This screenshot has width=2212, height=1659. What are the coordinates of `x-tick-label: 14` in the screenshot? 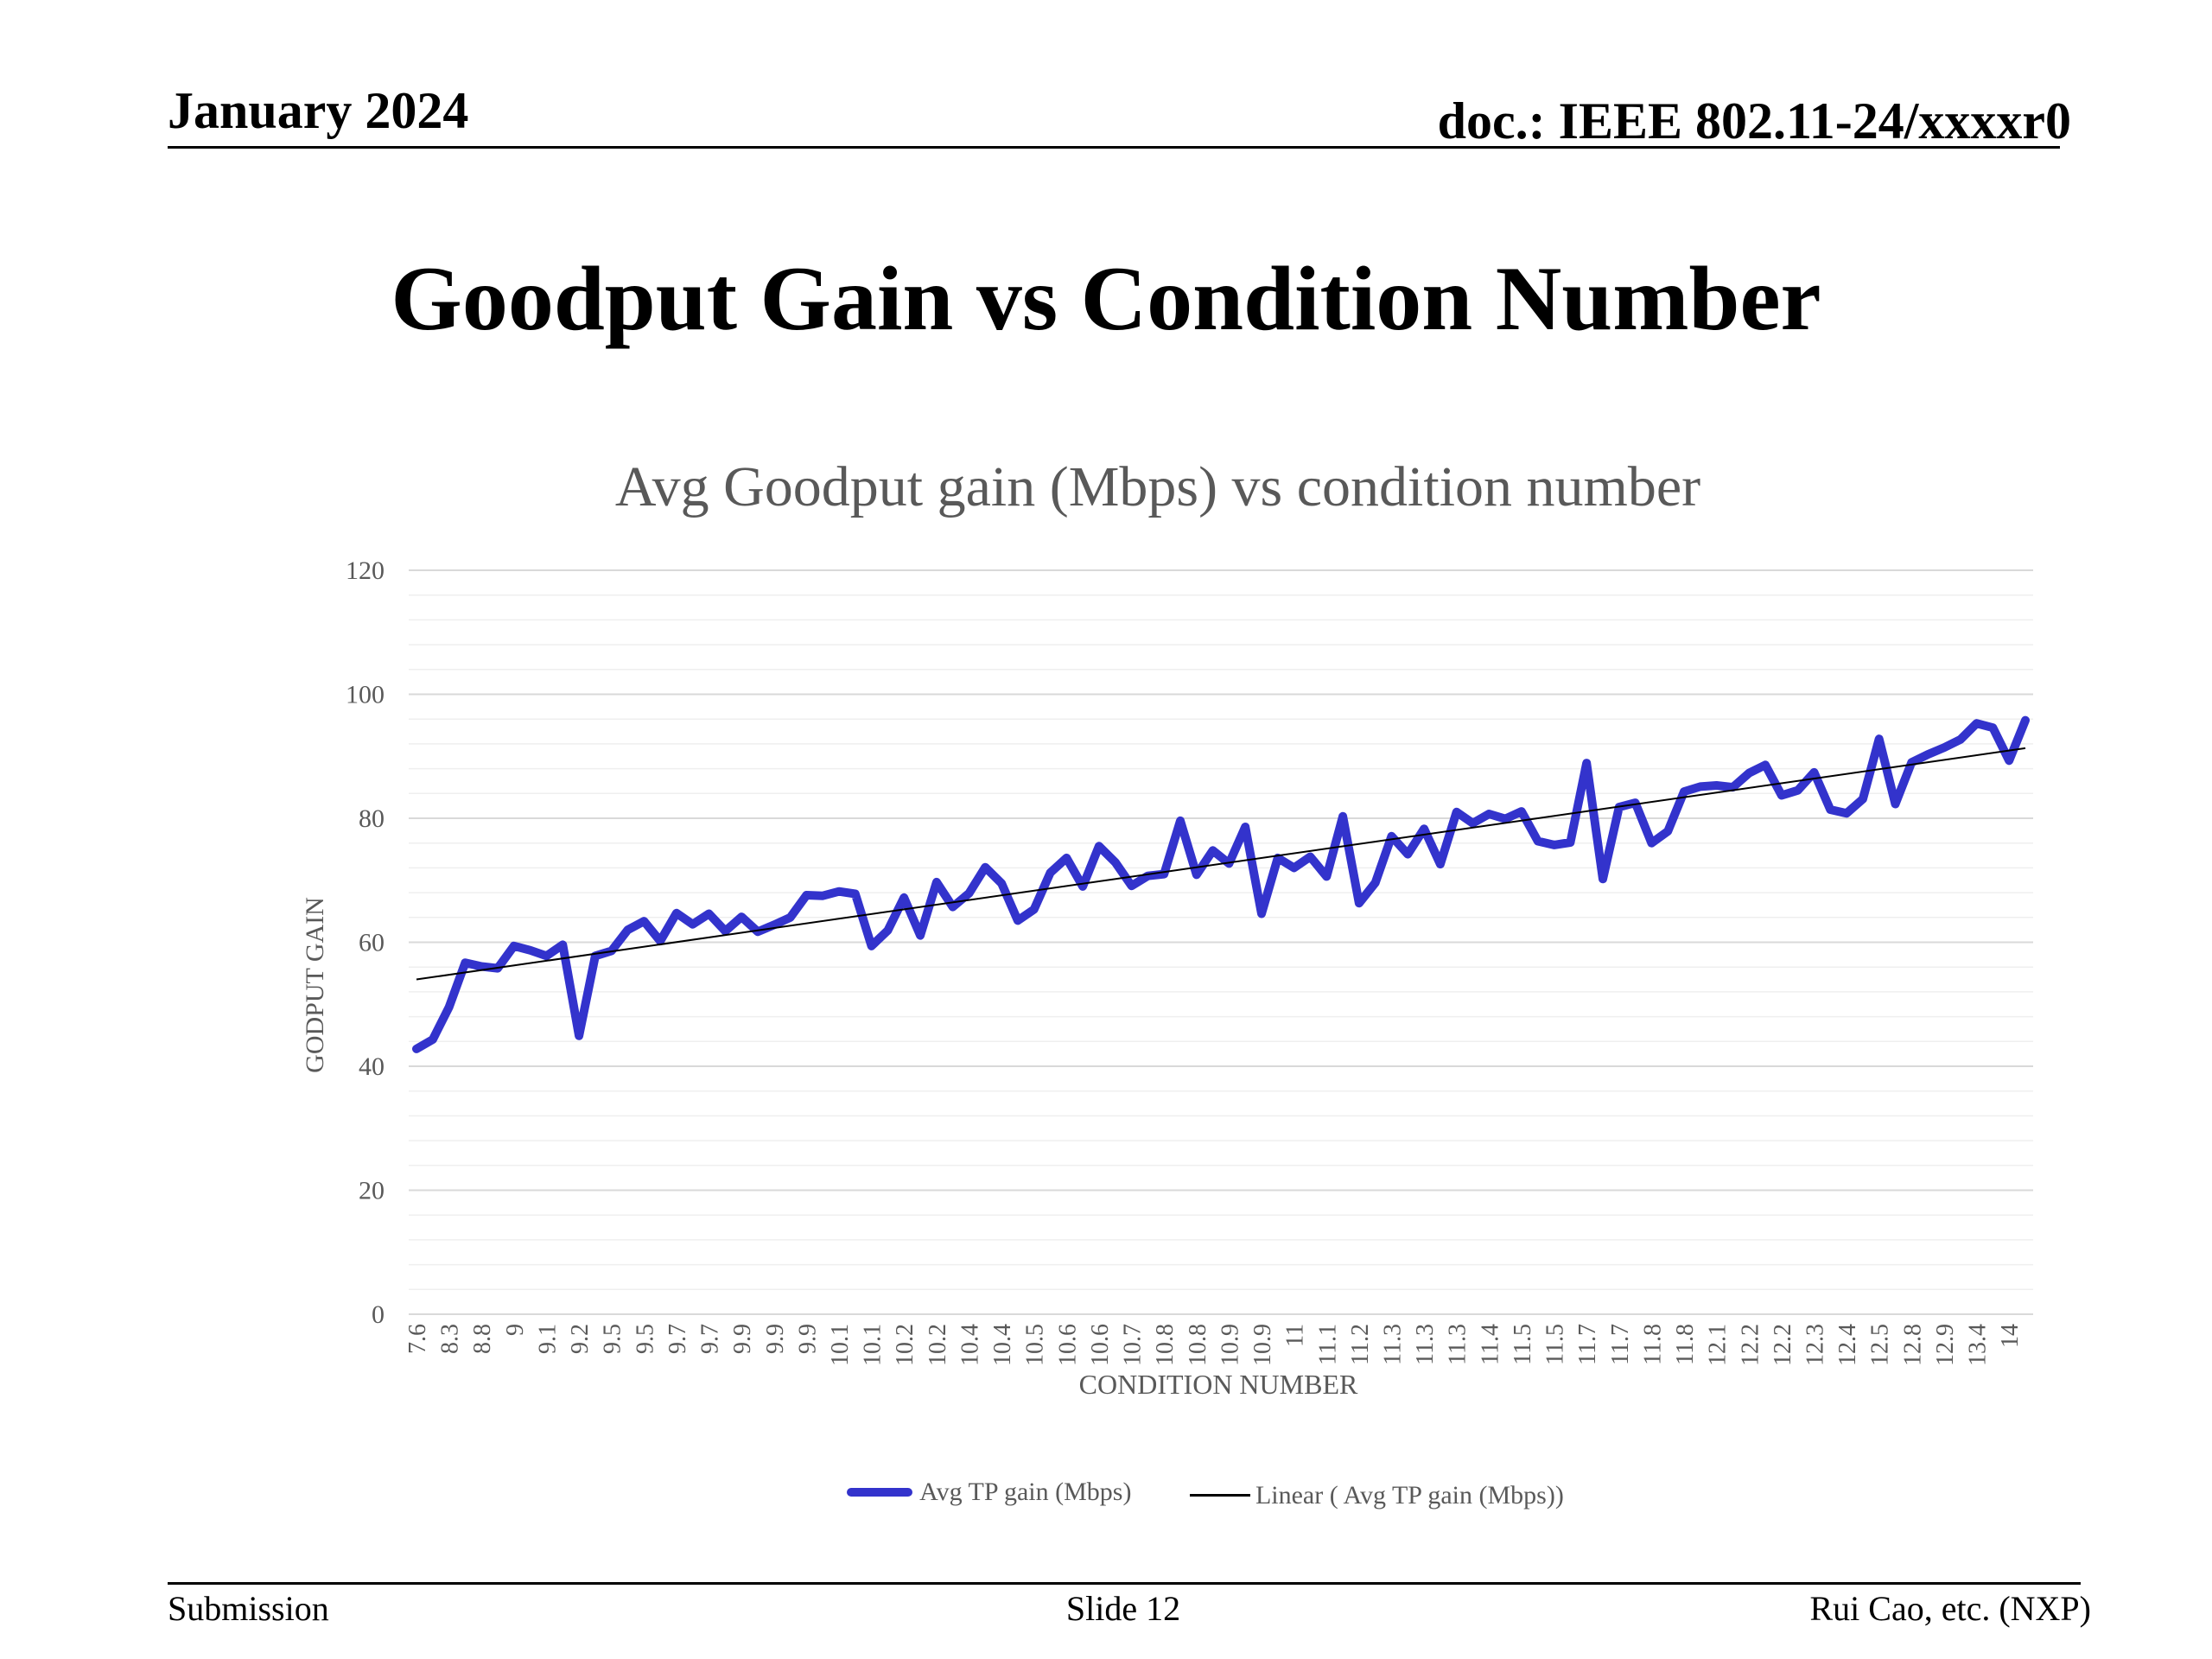 It's located at (2010, 1336).